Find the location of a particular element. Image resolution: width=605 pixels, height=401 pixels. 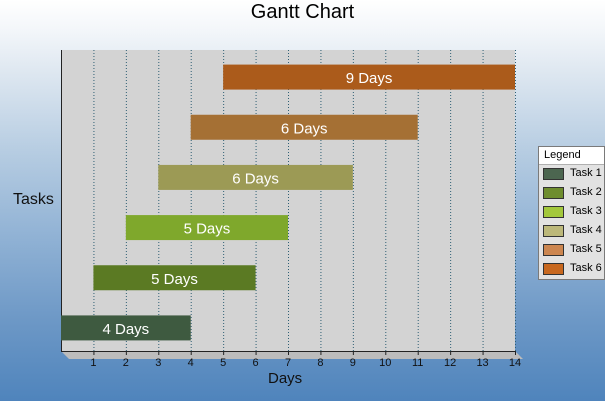

x-tick-label: 9 is located at coordinates (353, 363).